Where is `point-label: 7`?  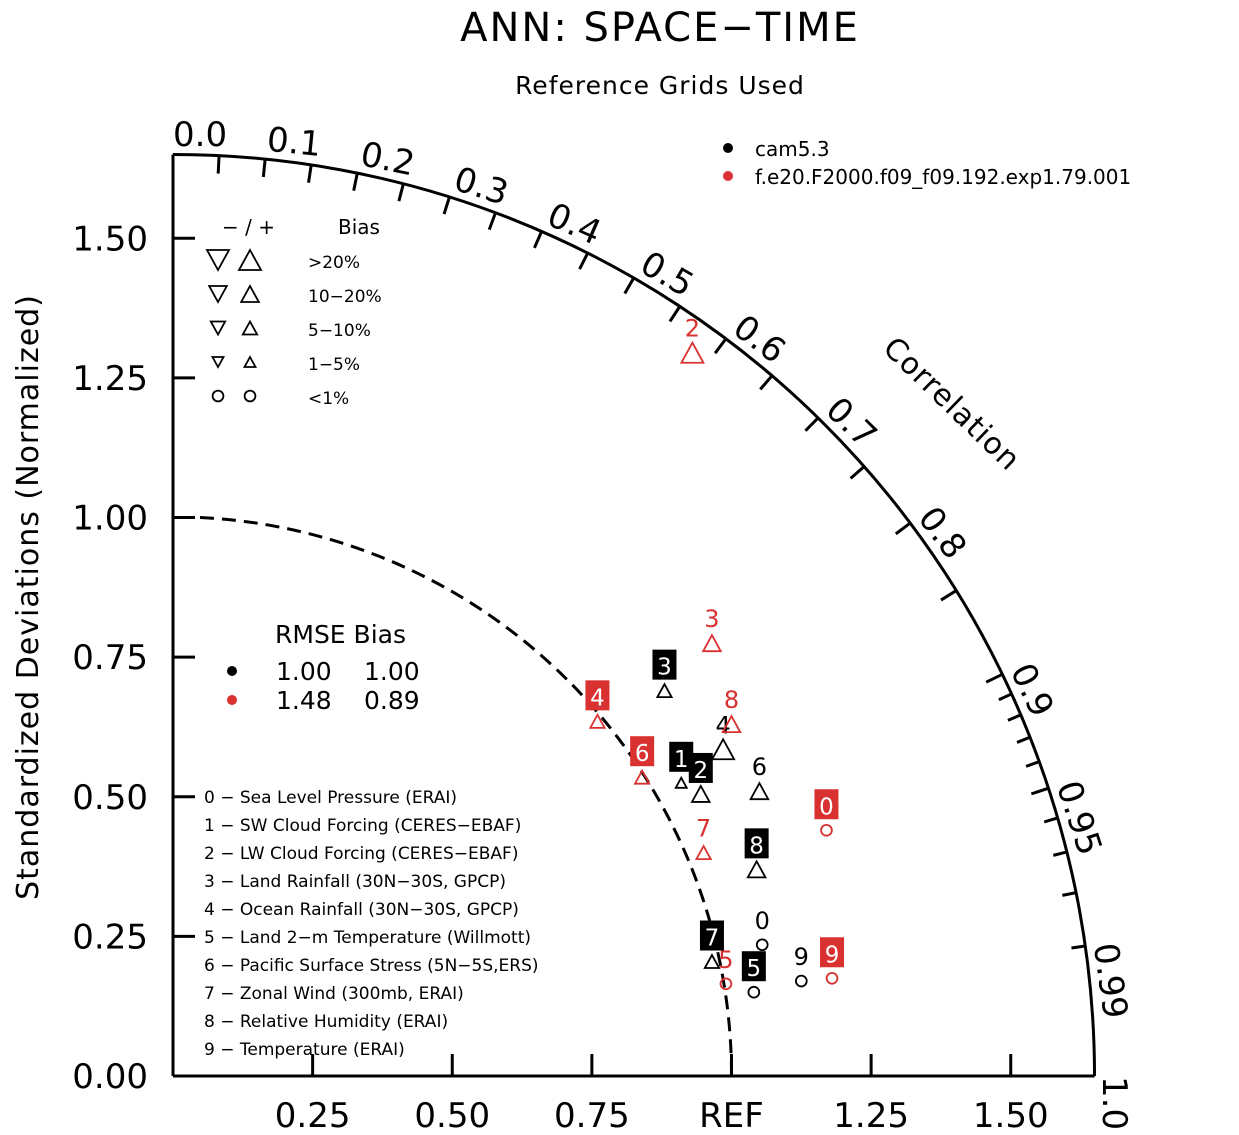
point-label: 7 is located at coordinates (703, 829).